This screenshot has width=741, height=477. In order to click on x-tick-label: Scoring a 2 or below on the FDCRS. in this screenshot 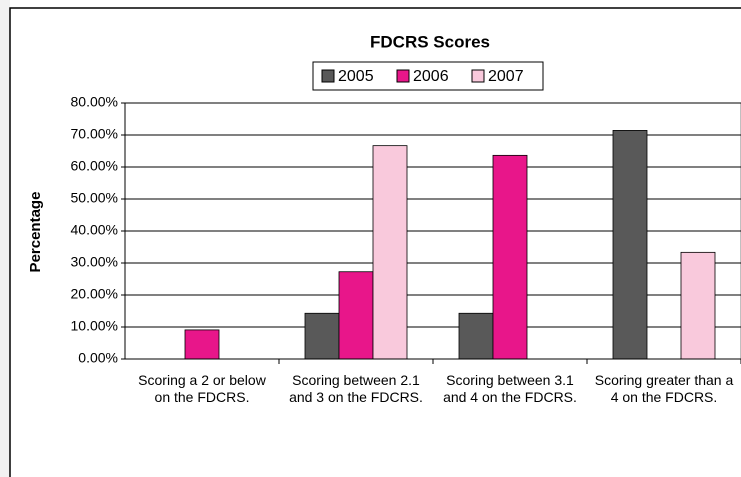, I will do `click(202, 388)`.